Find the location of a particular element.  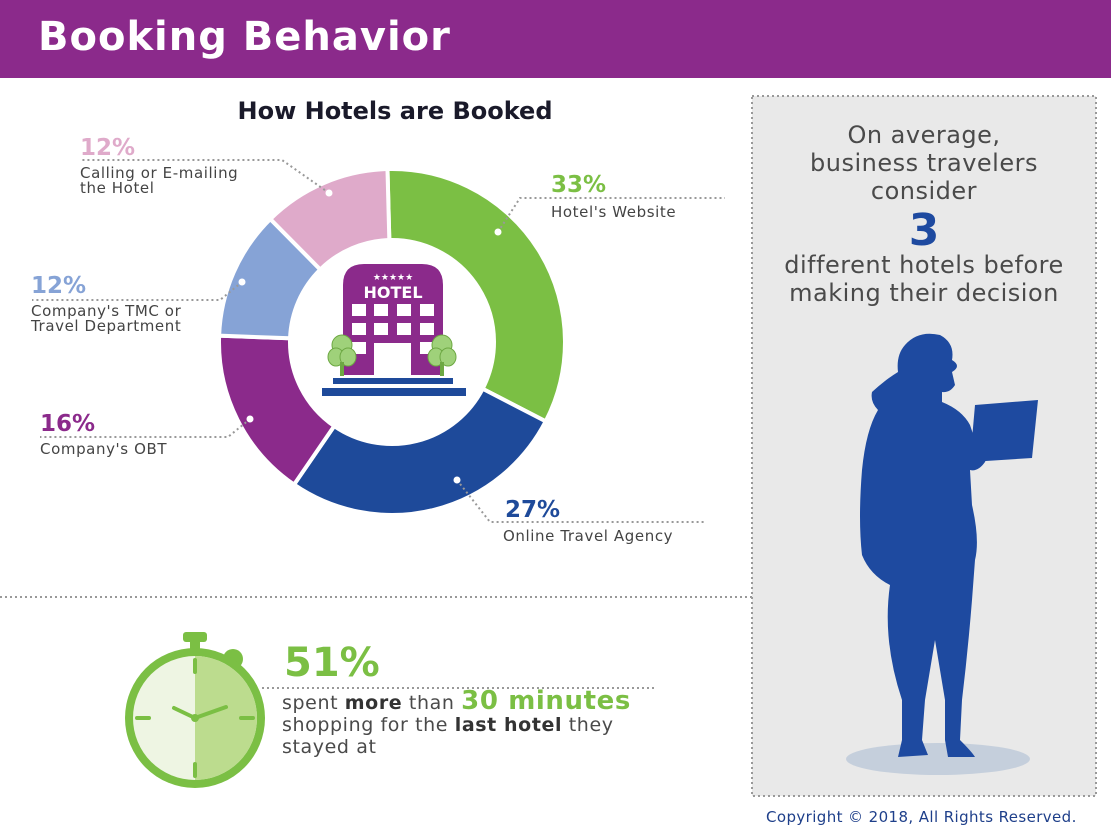

hotel-icon: ★★★★★ HOTEL is located at coordinates (394, 330).